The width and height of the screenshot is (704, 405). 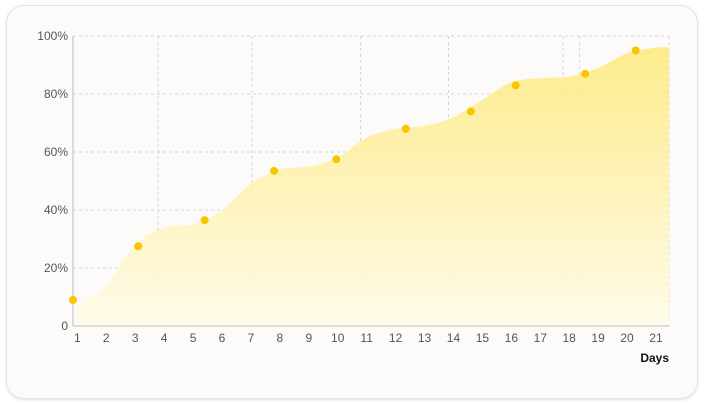 I want to click on y-tick-label: 80%, so click(x=56, y=94).